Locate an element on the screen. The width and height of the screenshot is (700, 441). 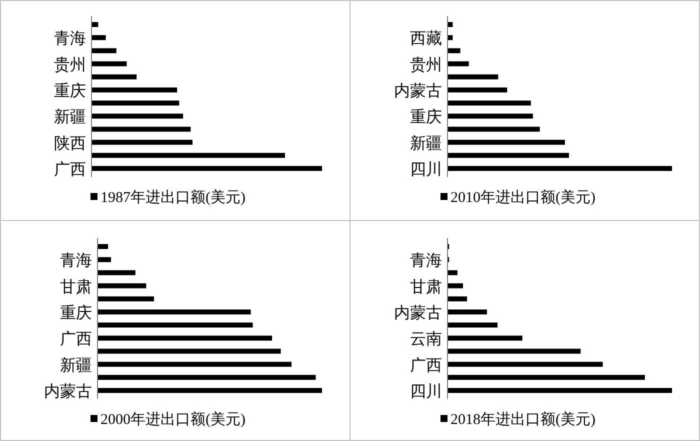
legend-label: 2018年进出口额(美元) is located at coordinates (523, 419).